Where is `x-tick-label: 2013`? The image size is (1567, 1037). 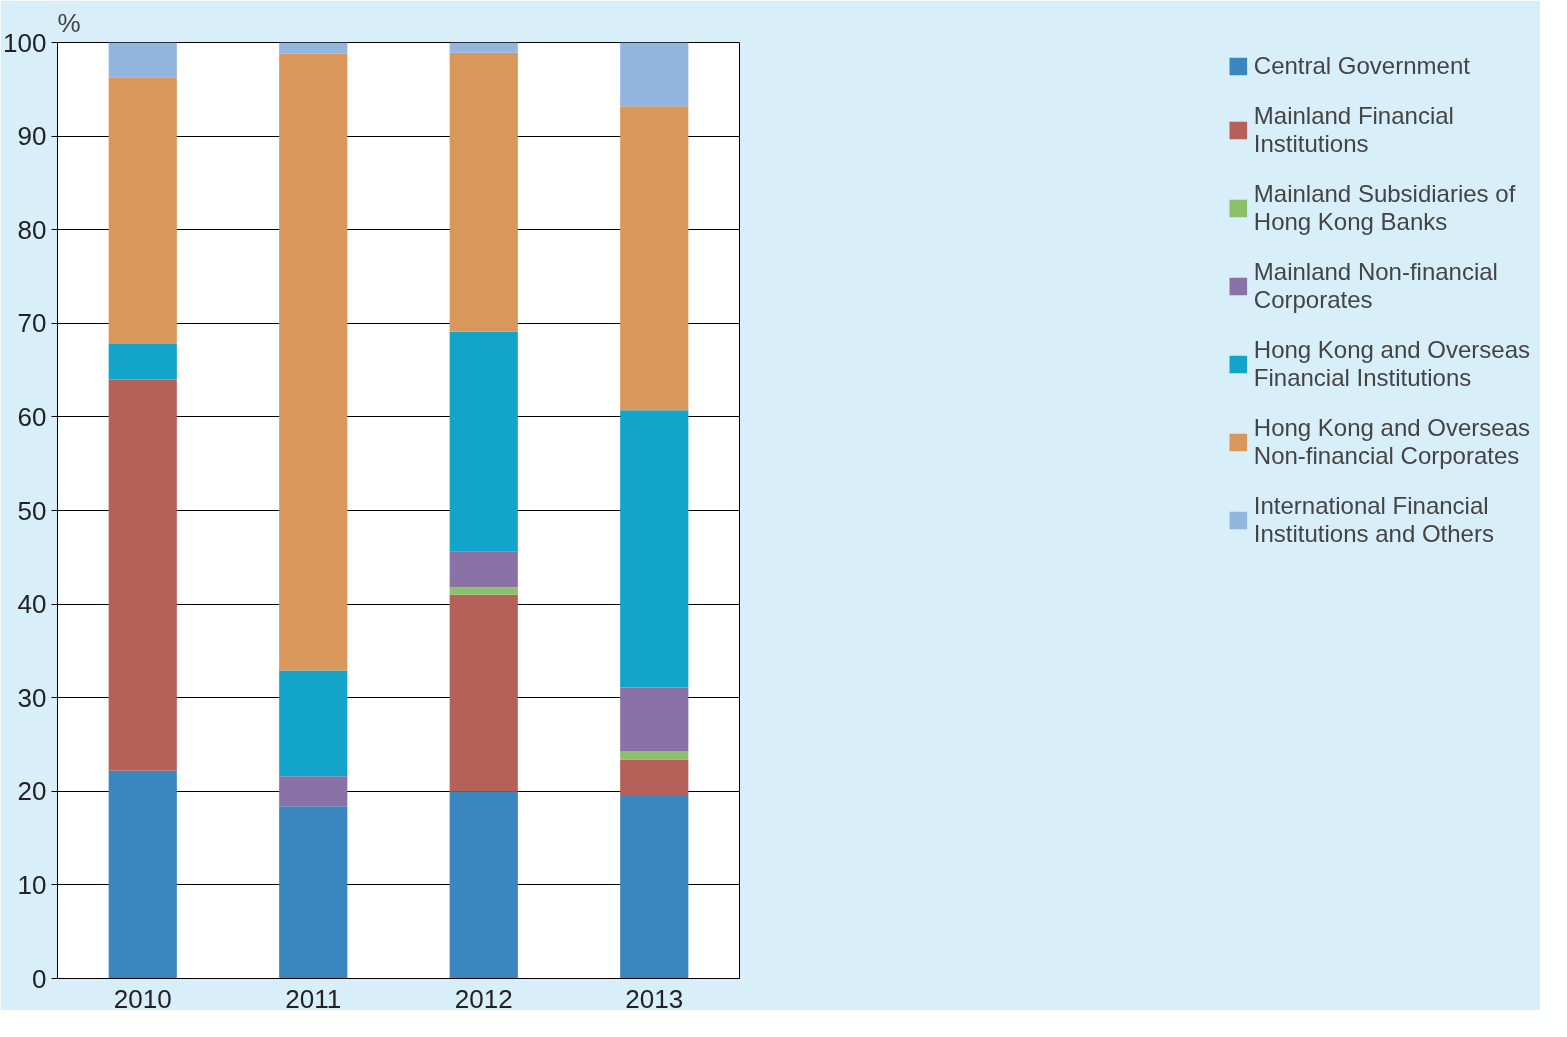
x-tick-label: 2013 is located at coordinates (654, 998).